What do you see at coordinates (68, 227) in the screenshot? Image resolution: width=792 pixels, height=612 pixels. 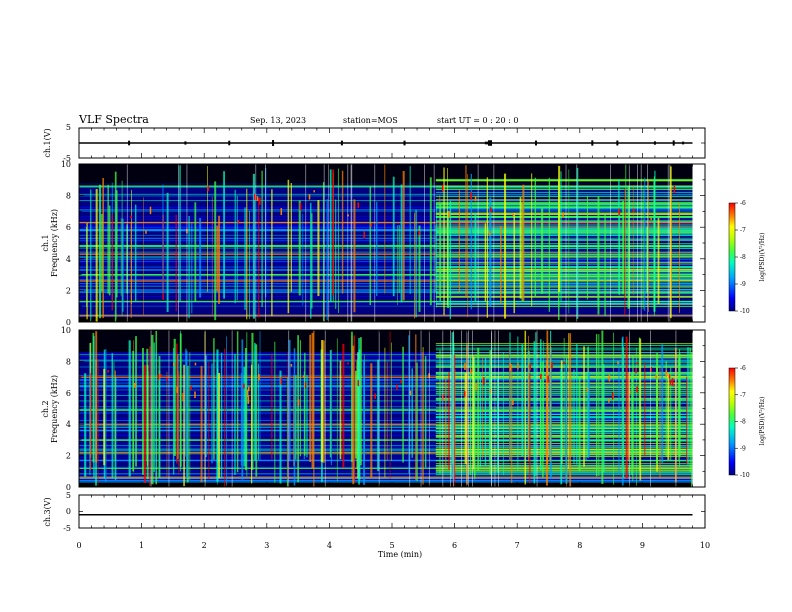 I see `y-tick-label: 6` at bounding box center [68, 227].